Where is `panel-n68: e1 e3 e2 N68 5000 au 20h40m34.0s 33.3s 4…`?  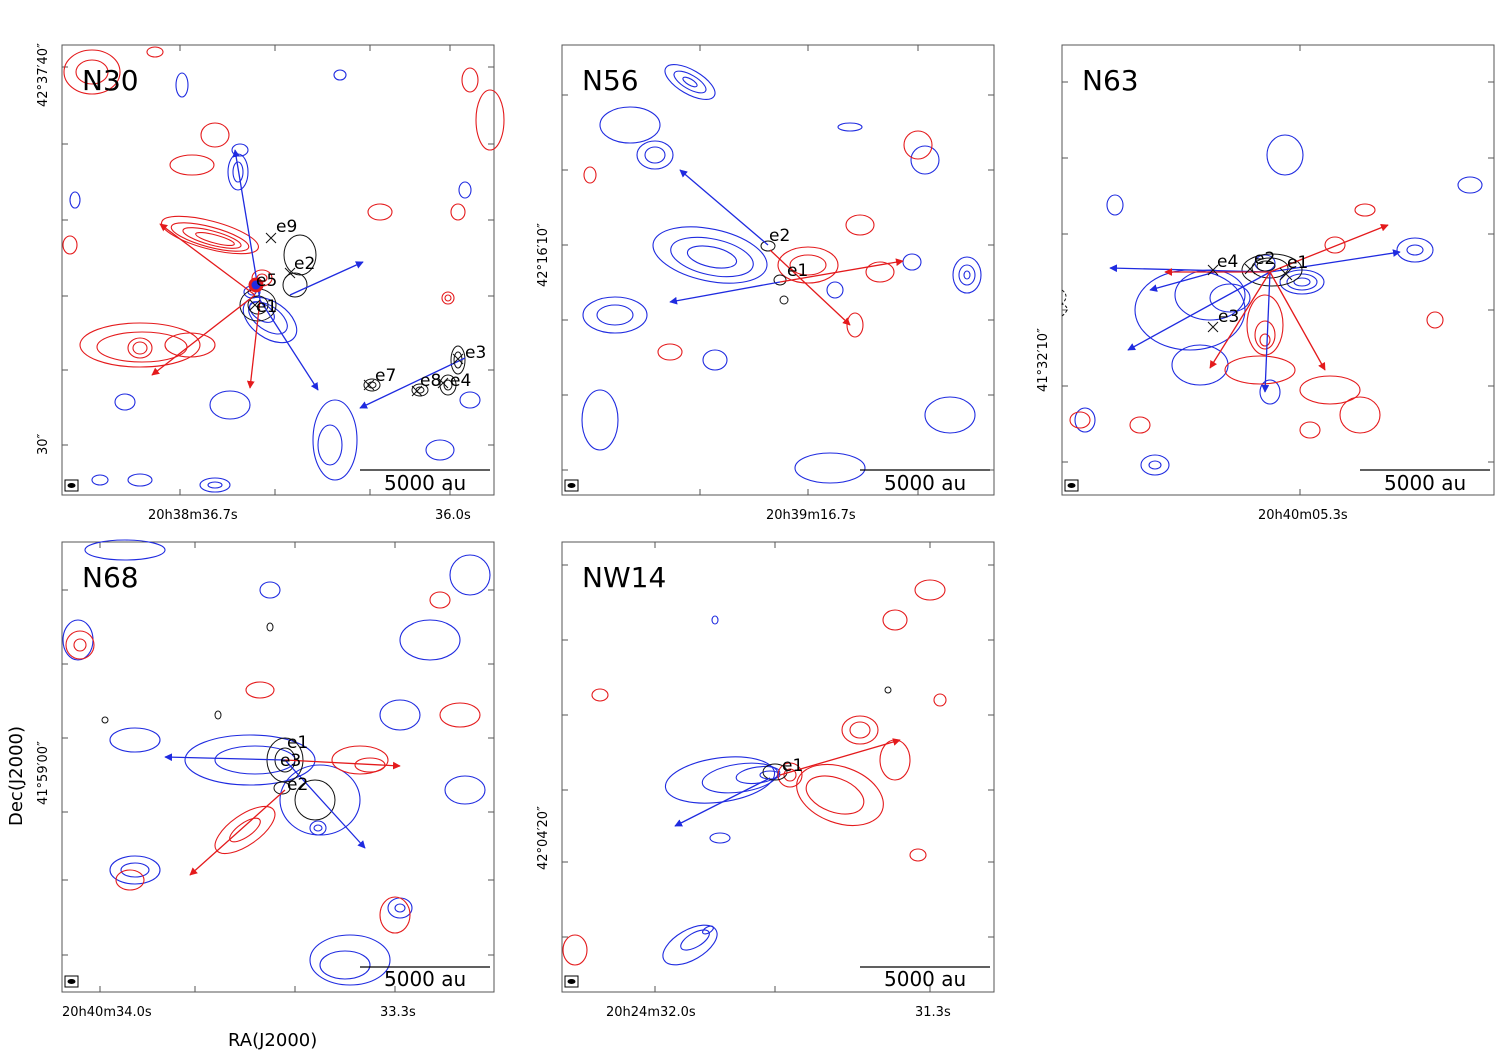 panel-n68: e1 e3 e2 N68 5000 au 20h40m34.0s 33.3s 4… is located at coordinates (265, 779).